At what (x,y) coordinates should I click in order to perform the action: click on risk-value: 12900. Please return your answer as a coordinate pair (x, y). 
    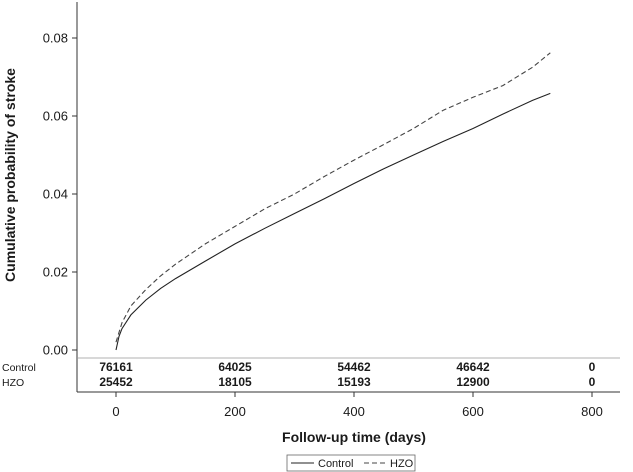
    Looking at the image, I should click on (473, 382).